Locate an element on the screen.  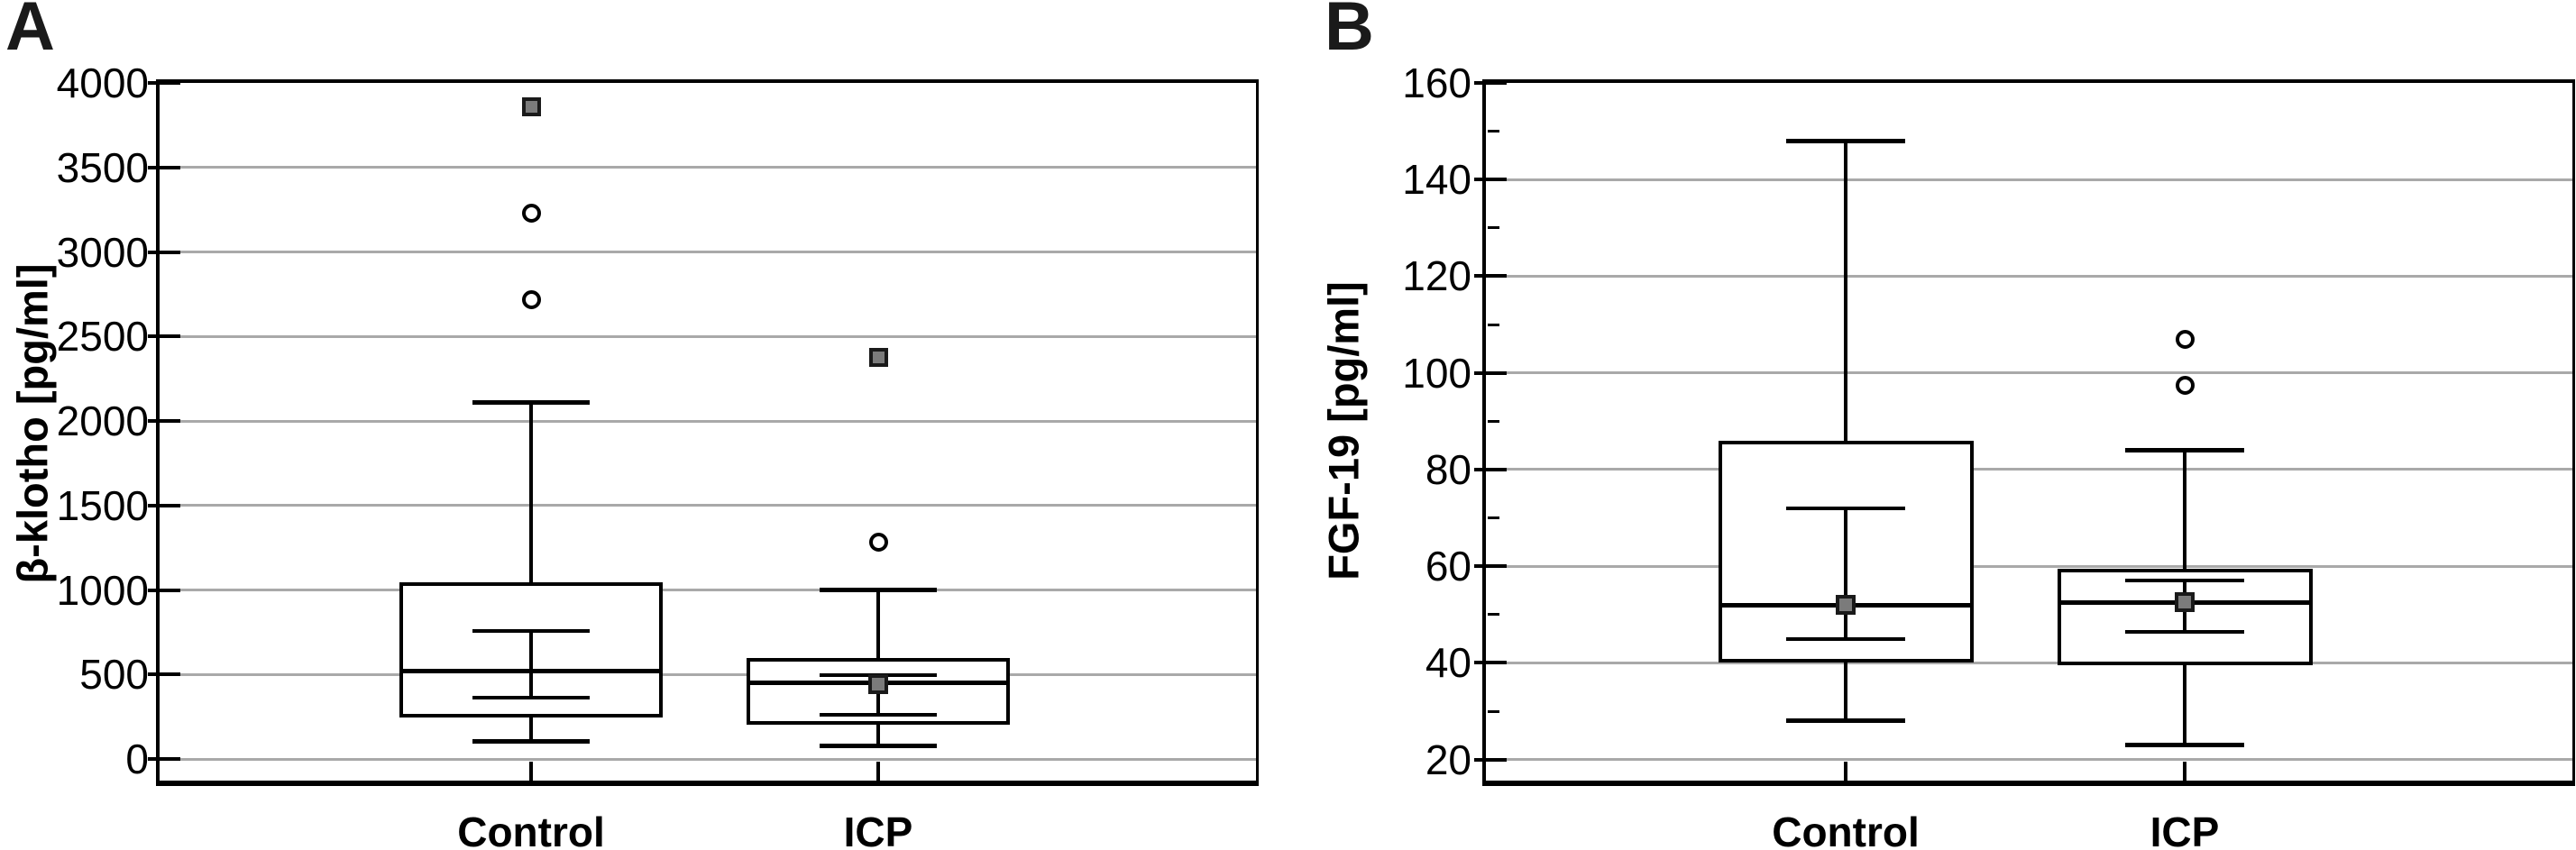
y-tick-label: 1000 is located at coordinates (102, 590).